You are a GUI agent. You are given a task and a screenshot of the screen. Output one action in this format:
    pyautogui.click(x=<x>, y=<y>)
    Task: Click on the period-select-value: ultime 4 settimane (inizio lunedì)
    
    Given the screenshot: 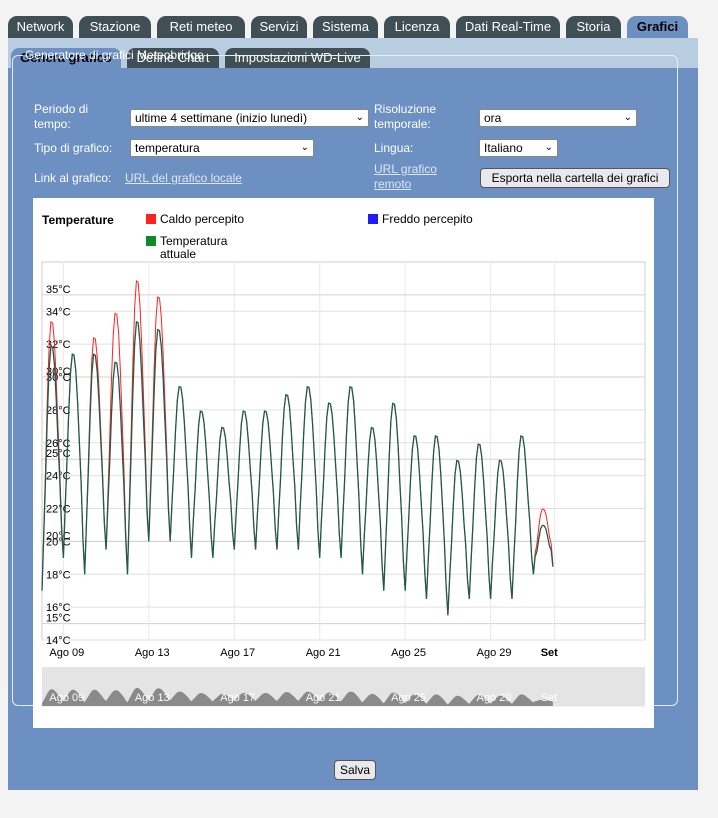 What is the action you would take?
    pyautogui.click(x=221, y=118)
    